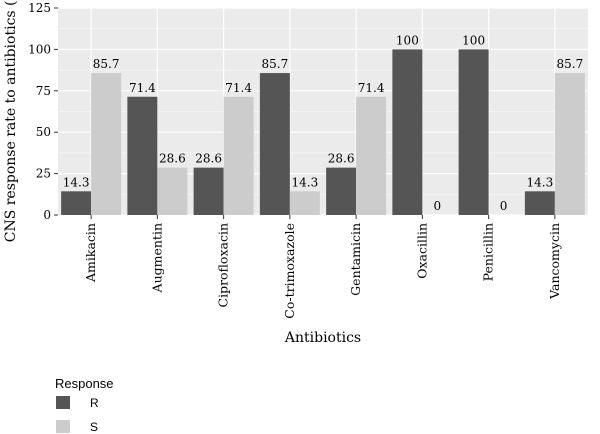  What do you see at coordinates (223, 265) in the screenshot?
I see `x-tick-label: Ciprofloxacin` at bounding box center [223, 265].